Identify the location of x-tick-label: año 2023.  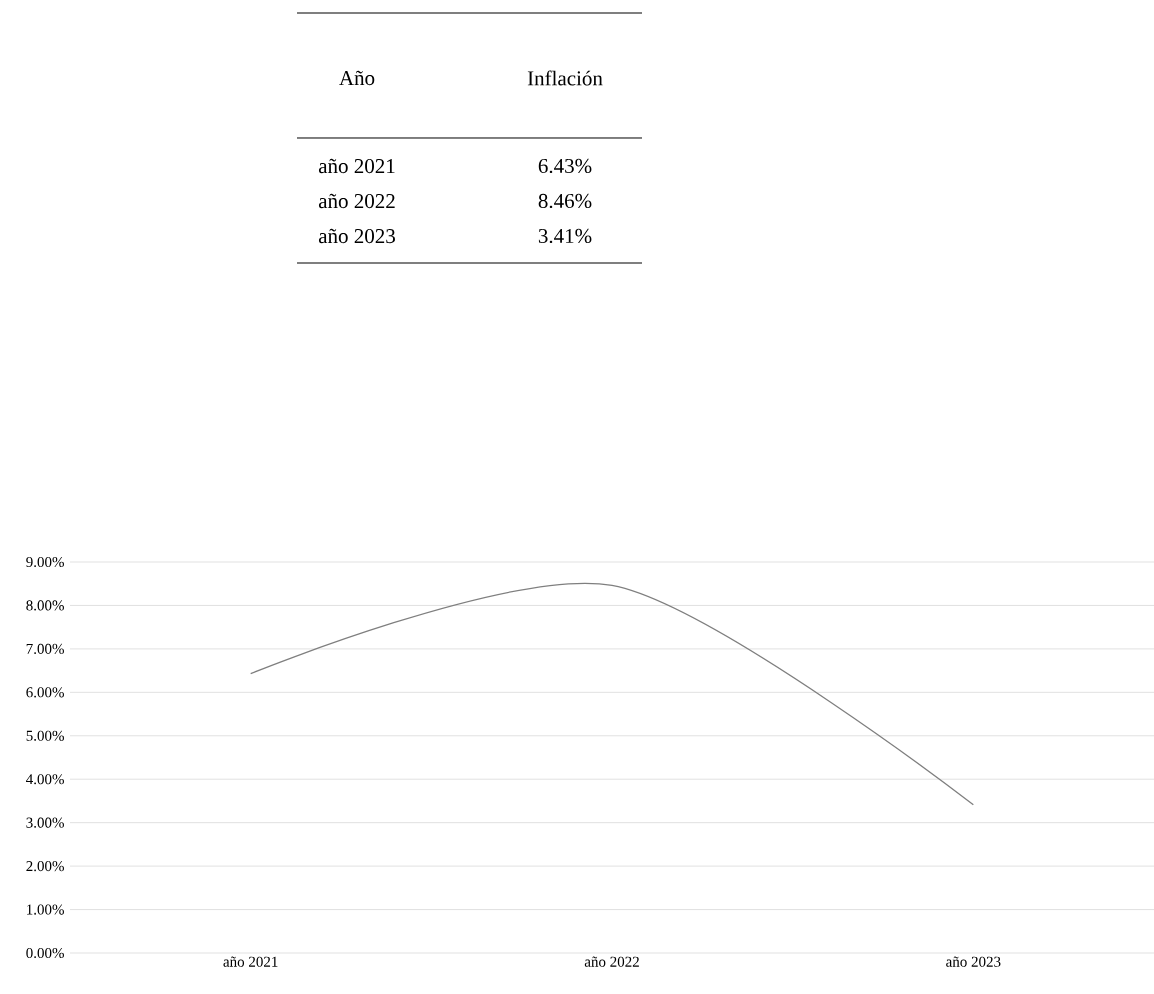
(973, 961).